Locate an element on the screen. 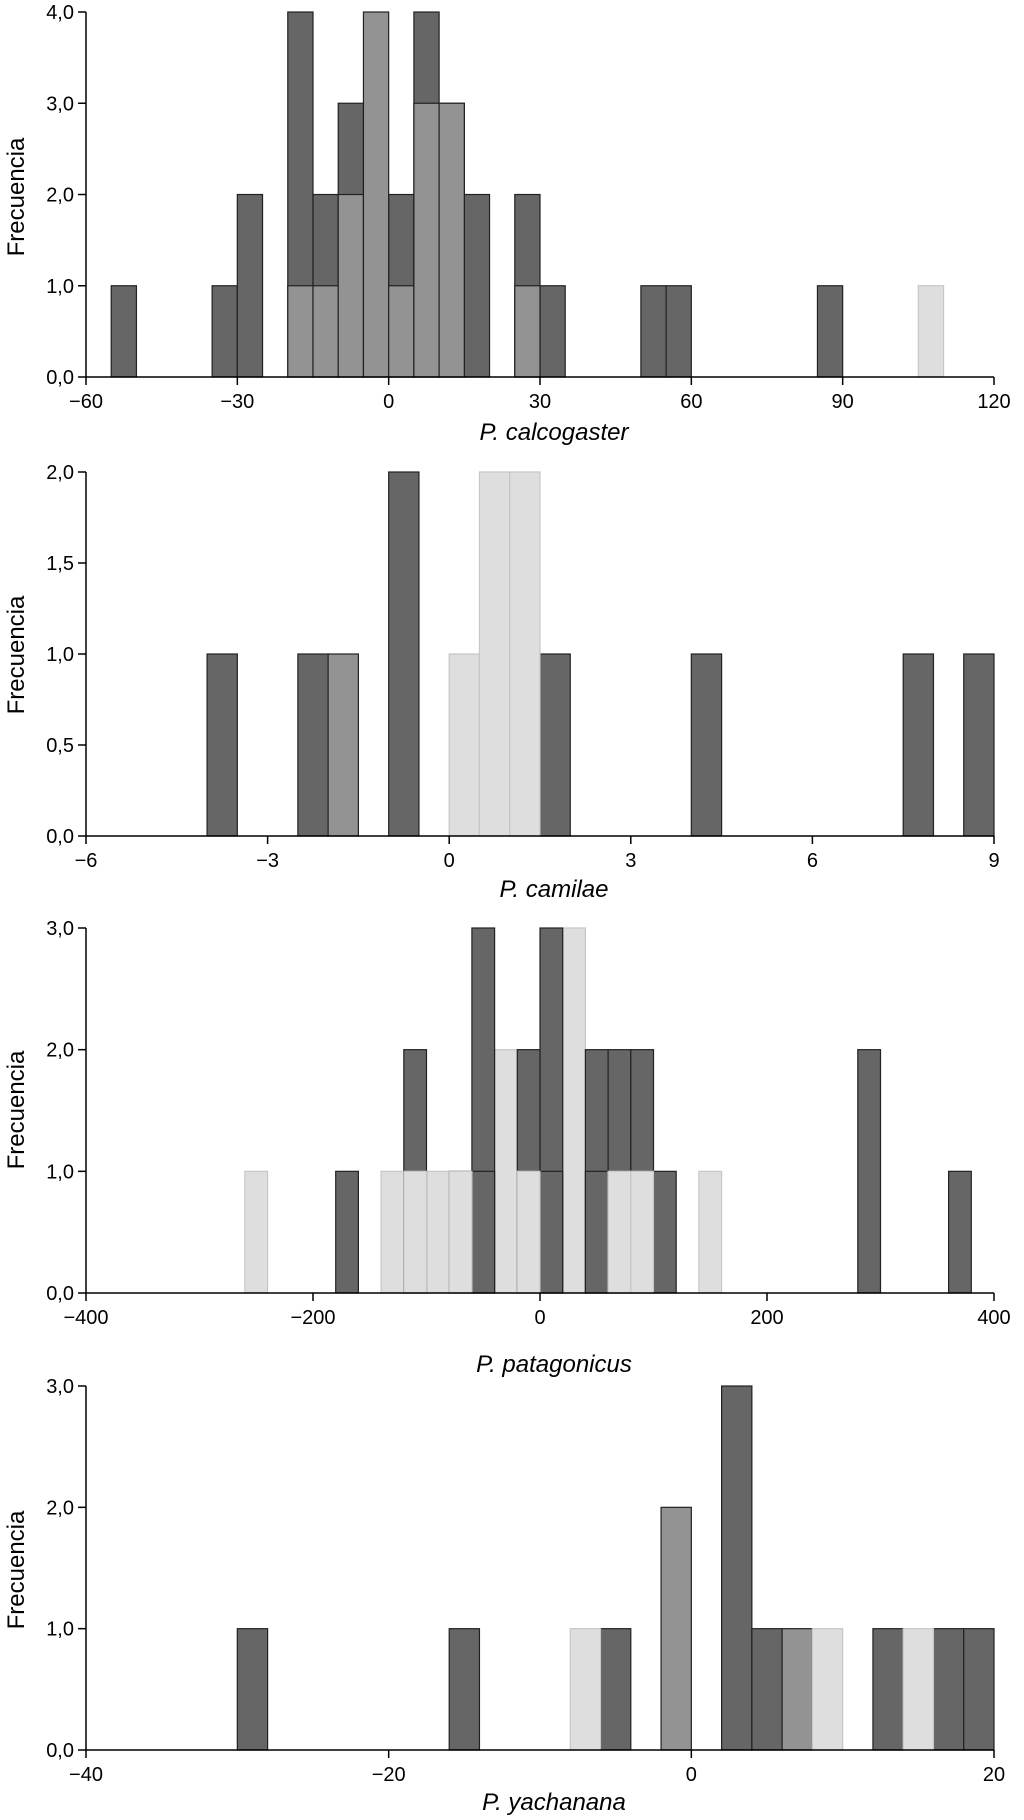 This screenshot has height=1820, width=1024. bar-medium--2 is located at coordinates (676, 1628).